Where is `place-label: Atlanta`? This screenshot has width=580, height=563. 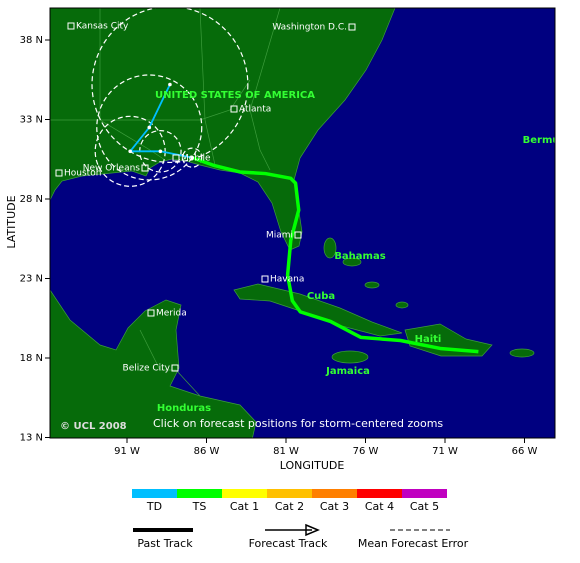 place-label: Atlanta is located at coordinates (255, 110).